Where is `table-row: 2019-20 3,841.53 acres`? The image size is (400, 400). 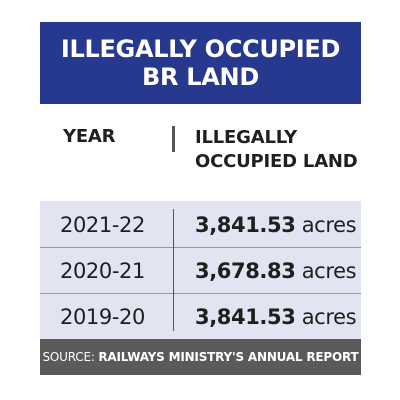 table-row: 2019-20 3,841.53 acres is located at coordinates (200, 316).